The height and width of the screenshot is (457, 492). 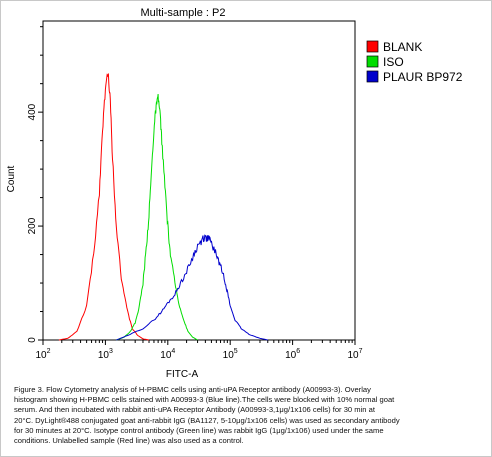 What do you see at coordinates (402, 47) in the screenshot?
I see `legend-label: BLANK` at bounding box center [402, 47].